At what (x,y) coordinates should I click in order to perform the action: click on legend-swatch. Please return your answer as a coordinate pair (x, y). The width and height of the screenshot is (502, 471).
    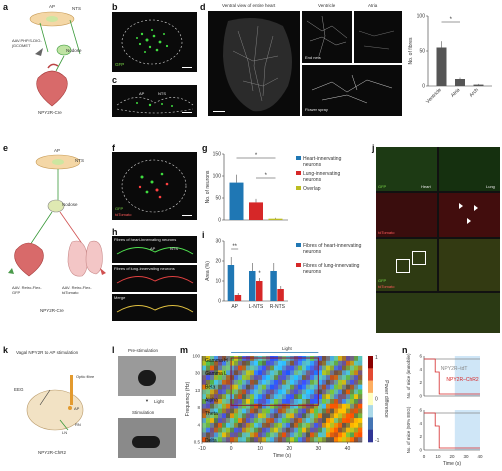
    Looking at the image, I should click on (298, 173).